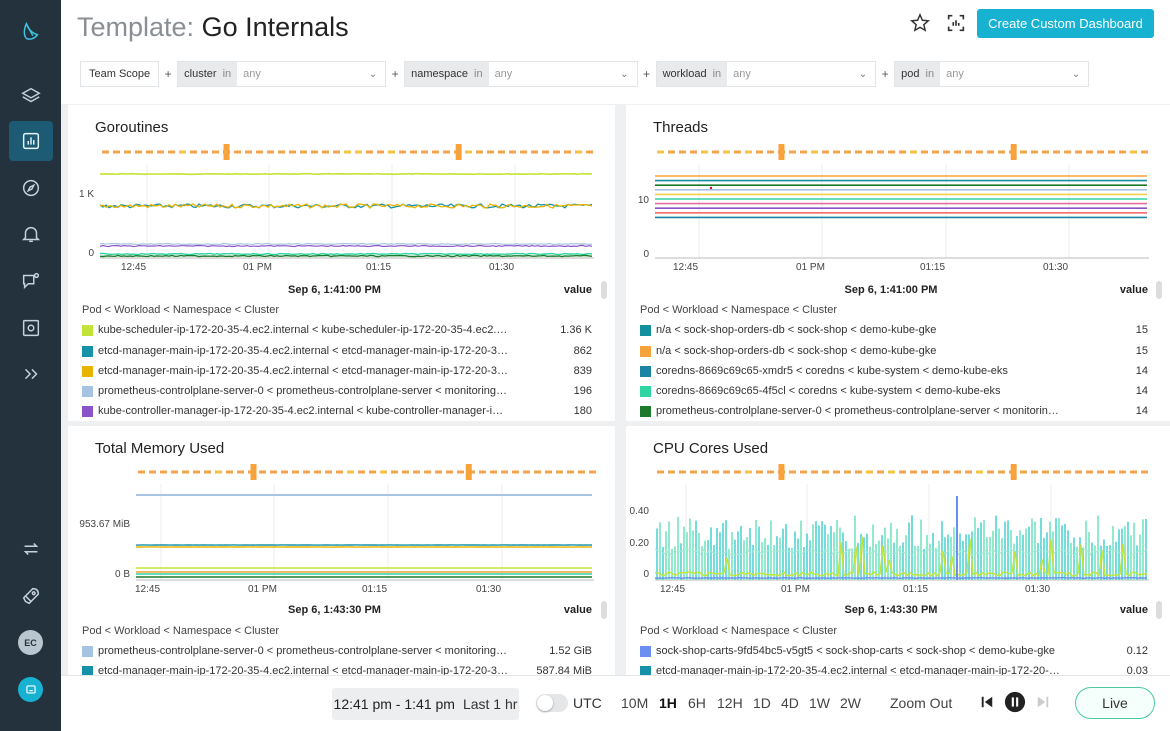 The height and width of the screenshot is (731, 1170). What do you see at coordinates (552, 703) in the screenshot?
I see `utc-toggle` at bounding box center [552, 703].